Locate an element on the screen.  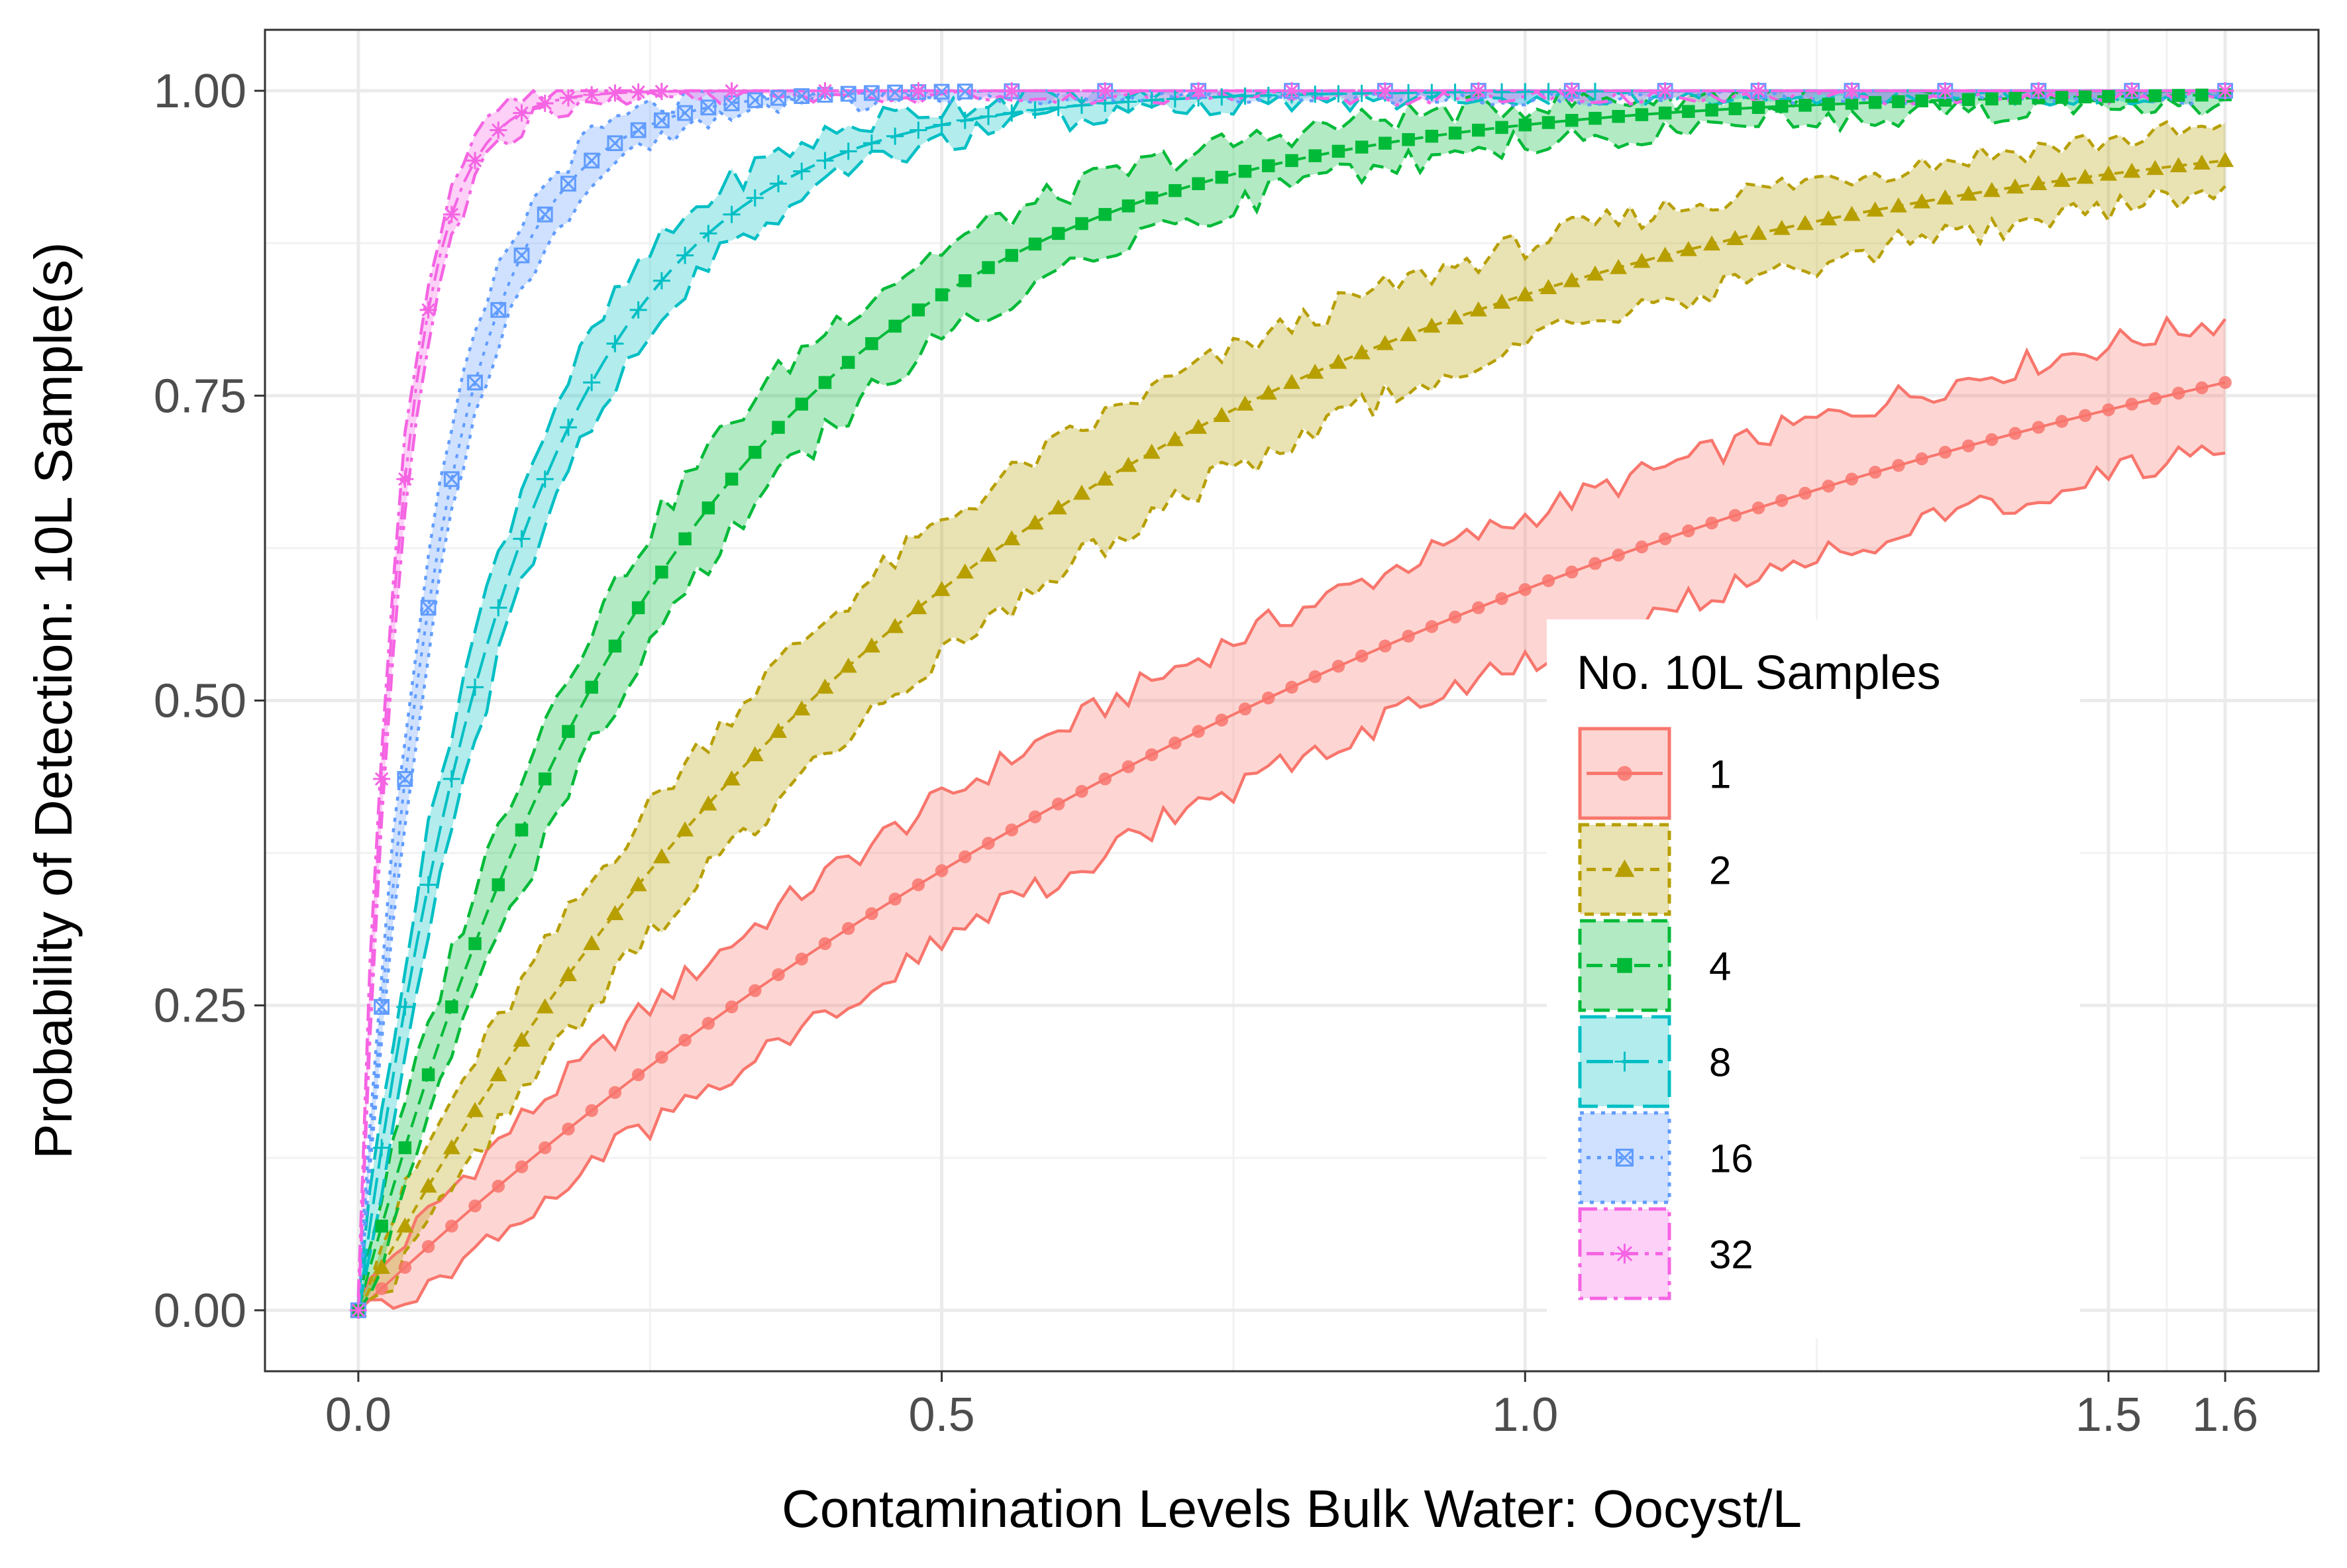
x-tick-label: 1.6 is located at coordinates (2225, 1415).